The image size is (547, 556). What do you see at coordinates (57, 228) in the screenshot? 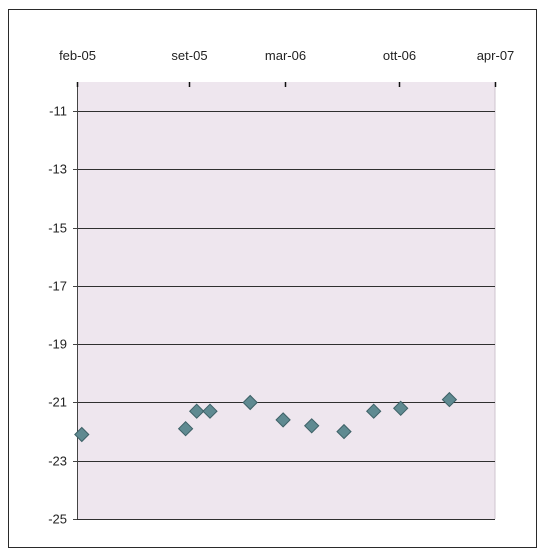
I see `y-tick-label: -15` at bounding box center [57, 228].